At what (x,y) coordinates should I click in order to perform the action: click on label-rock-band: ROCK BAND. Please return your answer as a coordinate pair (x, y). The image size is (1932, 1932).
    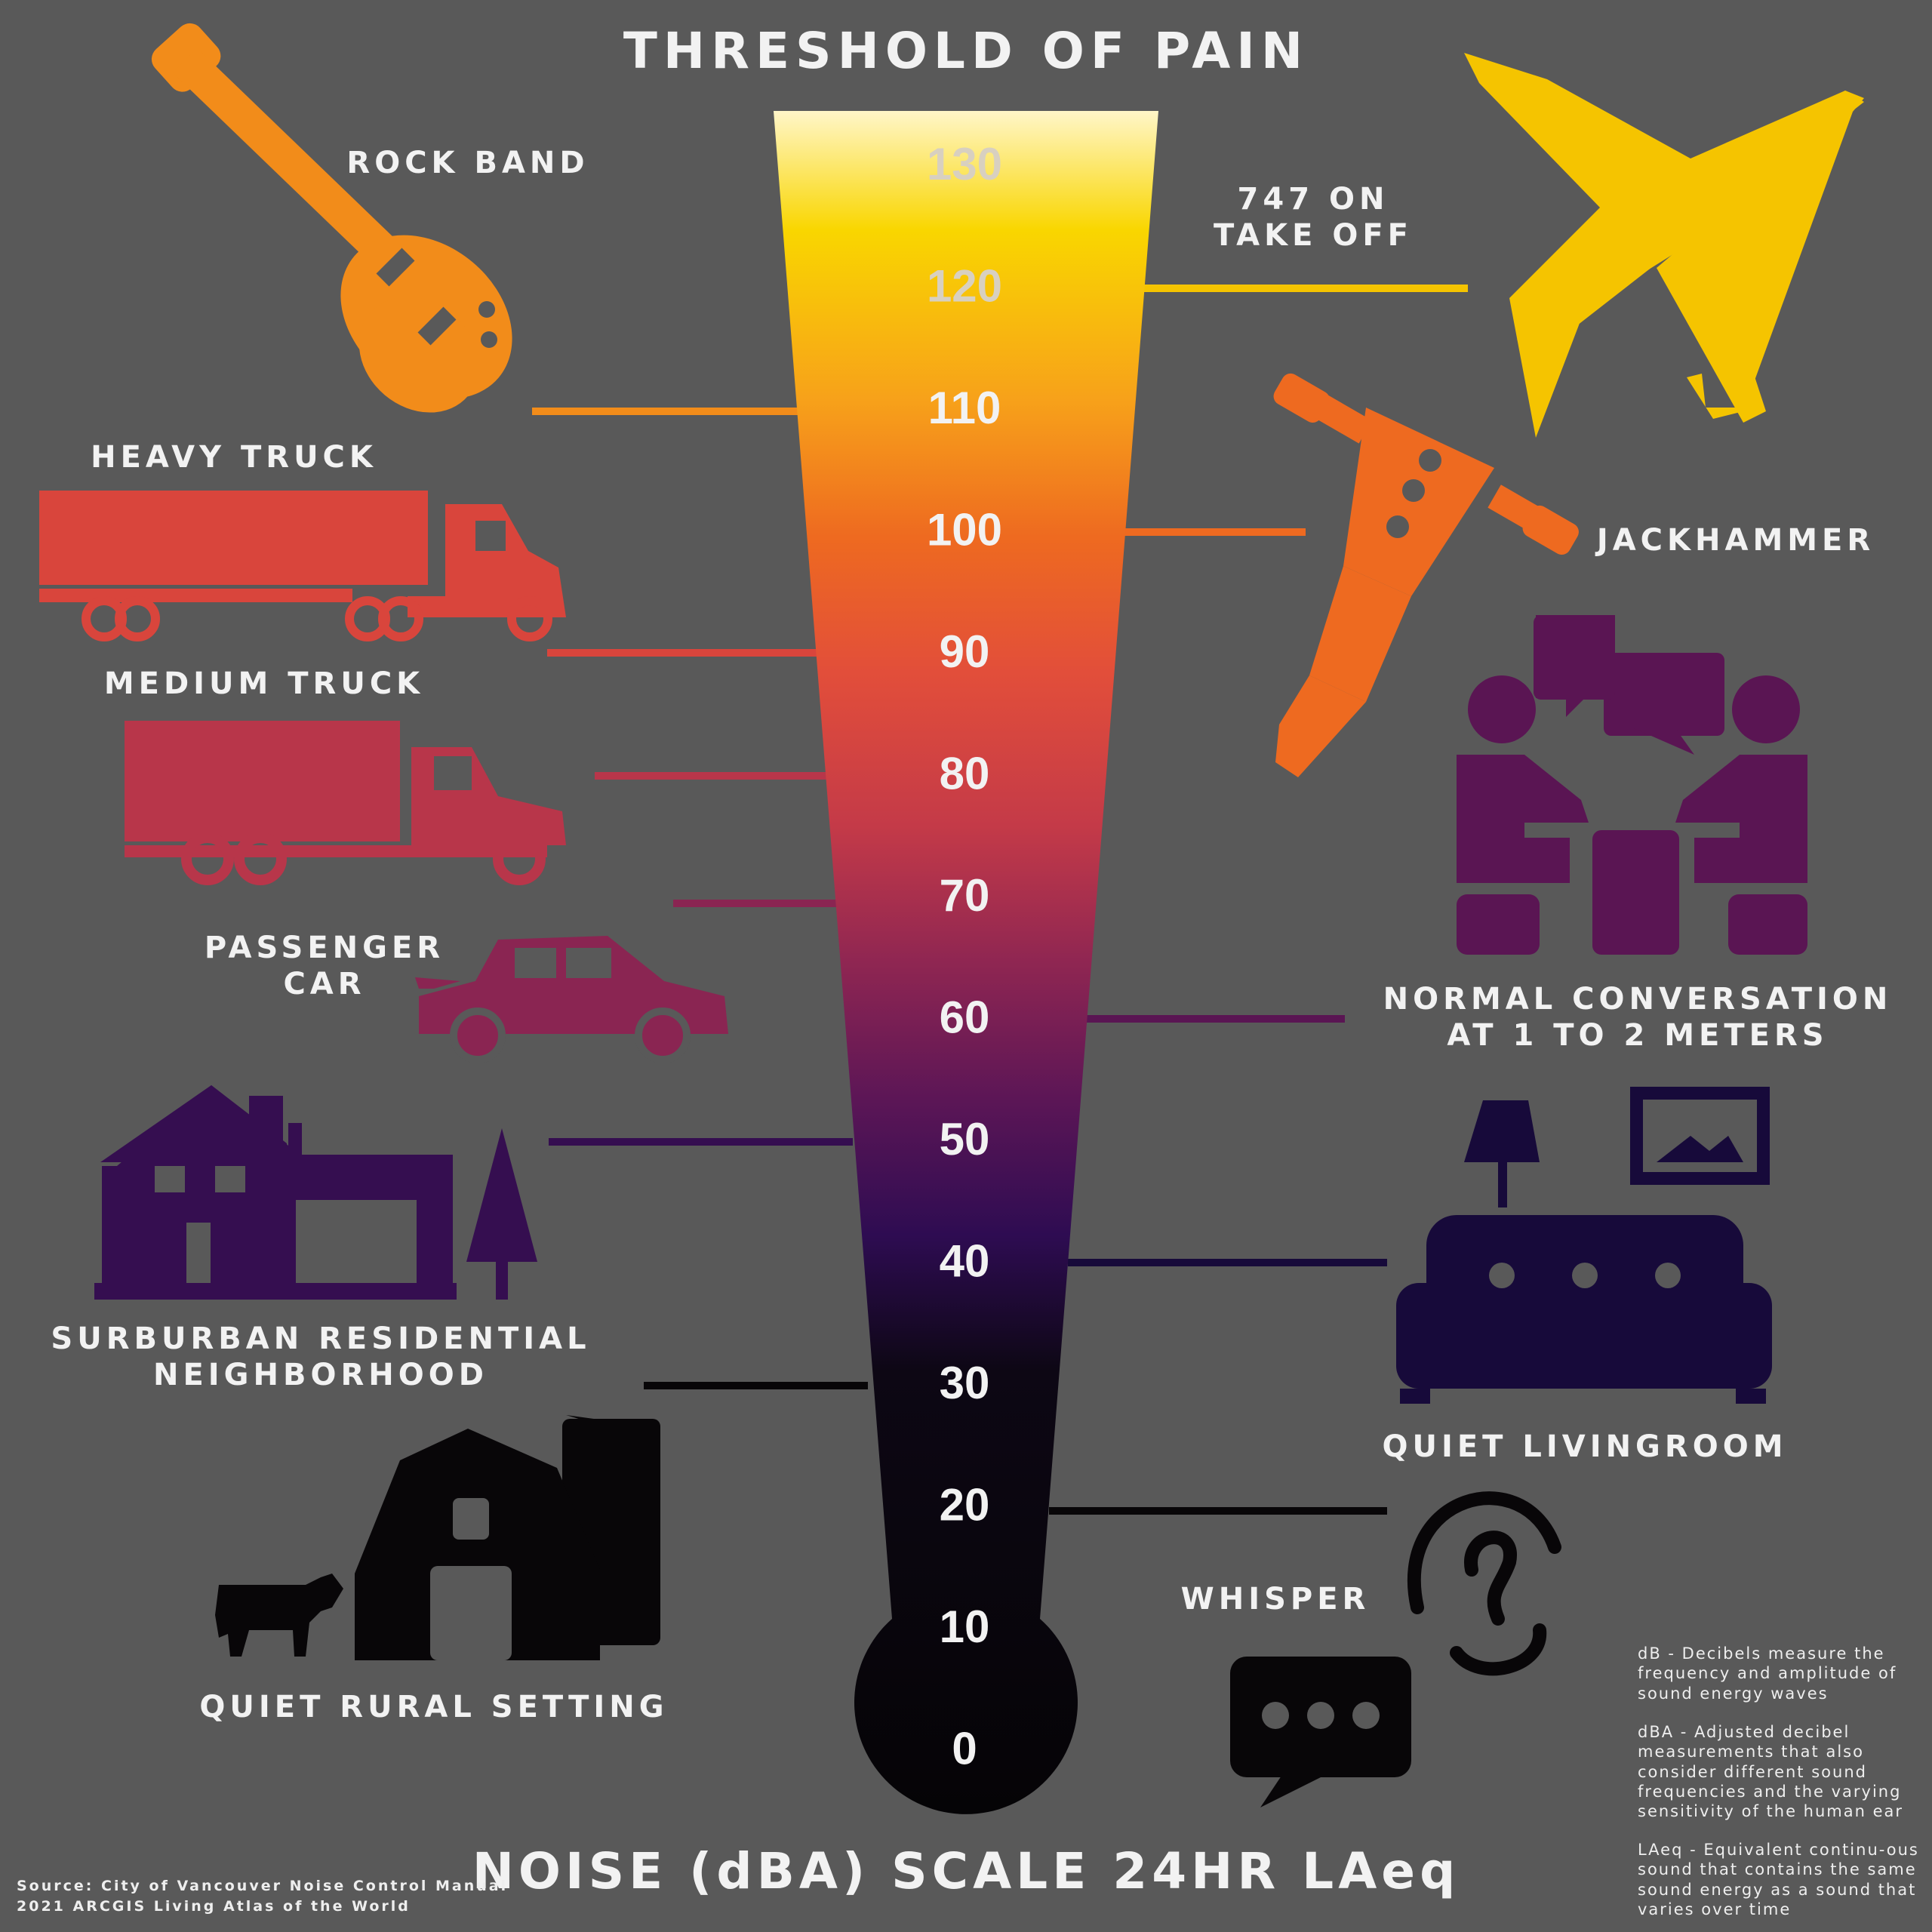
    Looking at the image, I should click on (467, 163).